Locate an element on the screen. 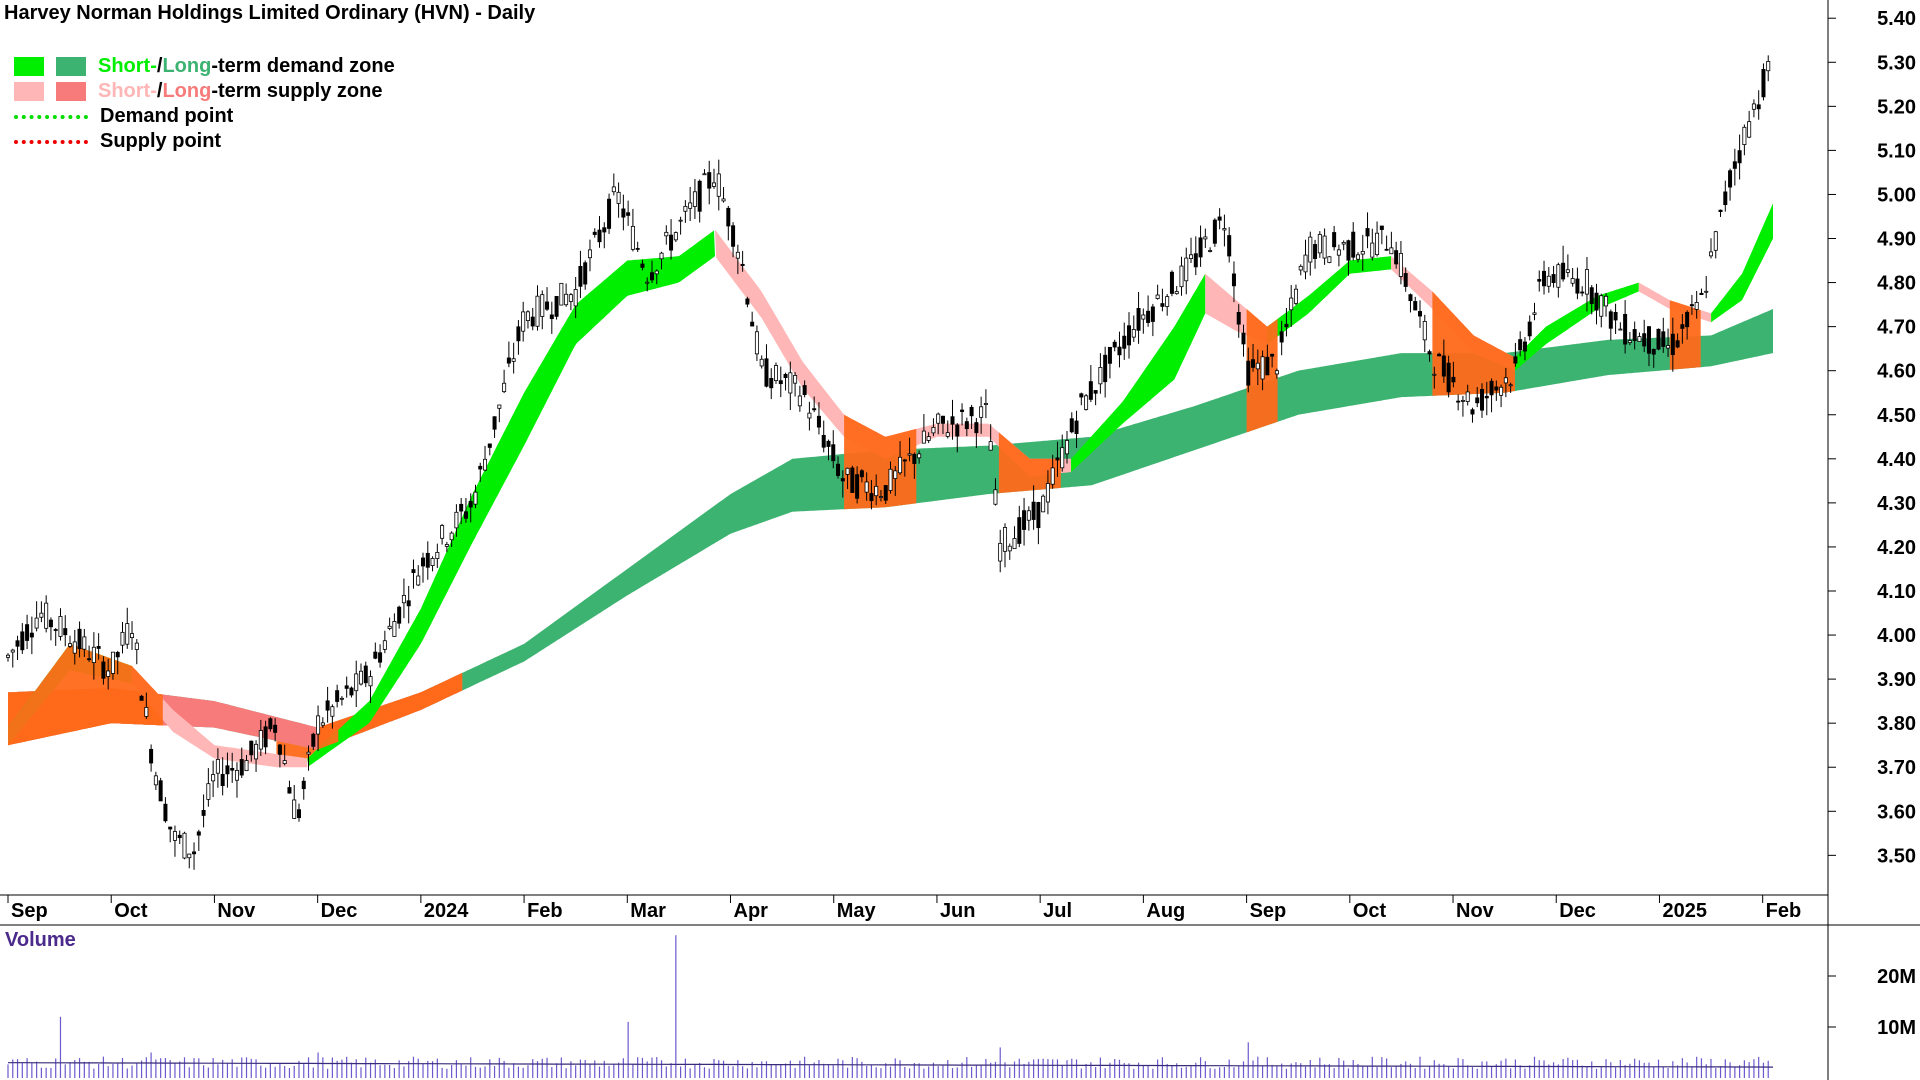 The height and width of the screenshot is (1080, 1920). legend-long-supply-text: Long is located at coordinates (187, 91).